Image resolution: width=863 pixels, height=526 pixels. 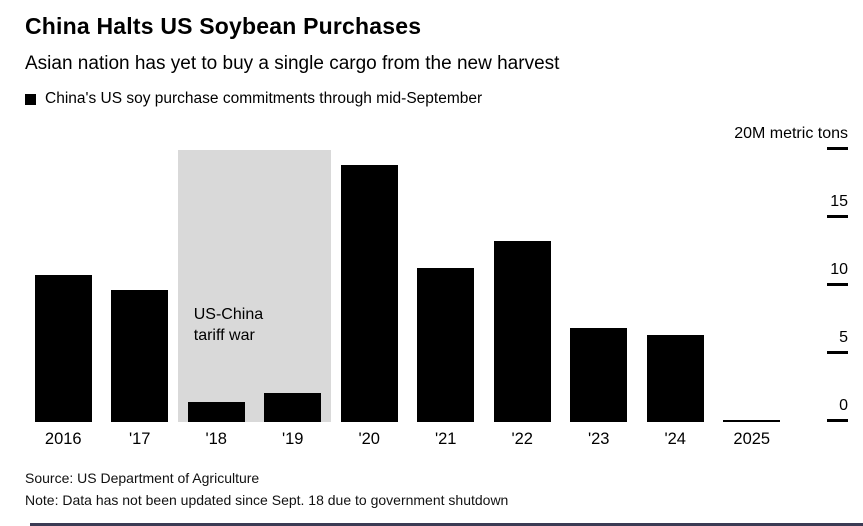 I want to click on x-axis-label: 2016, so click(x=63, y=439).